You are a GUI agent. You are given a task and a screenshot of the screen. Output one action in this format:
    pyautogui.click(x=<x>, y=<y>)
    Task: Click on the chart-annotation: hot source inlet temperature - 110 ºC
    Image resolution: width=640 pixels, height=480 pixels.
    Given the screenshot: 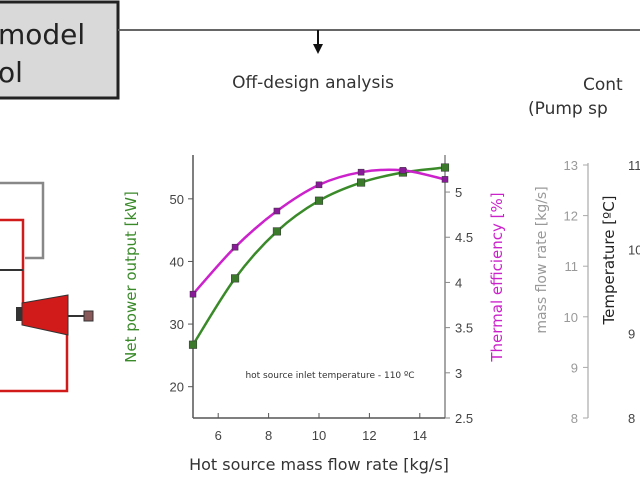 What is the action you would take?
    pyautogui.click(x=329, y=376)
    